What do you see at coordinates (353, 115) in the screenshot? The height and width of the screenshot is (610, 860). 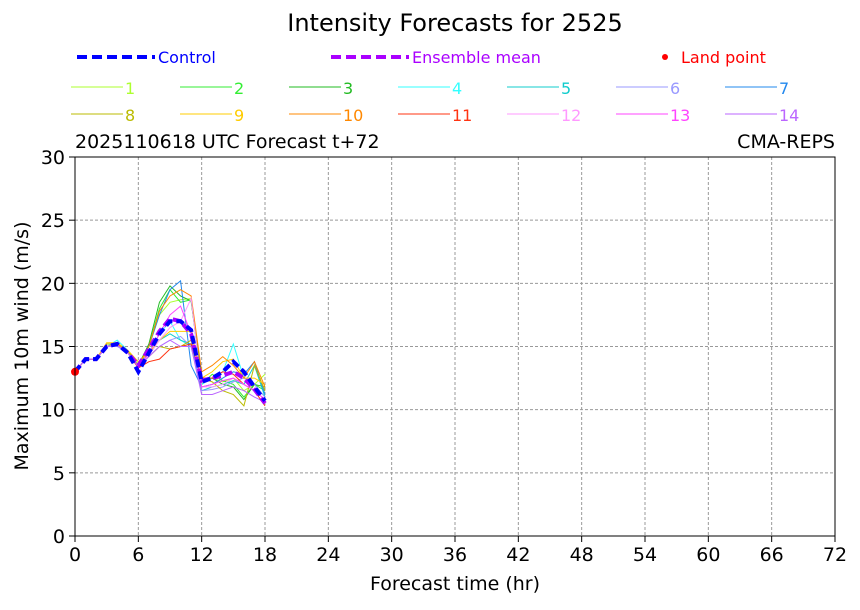 I see `legend-member-10-label: 10` at bounding box center [353, 115].